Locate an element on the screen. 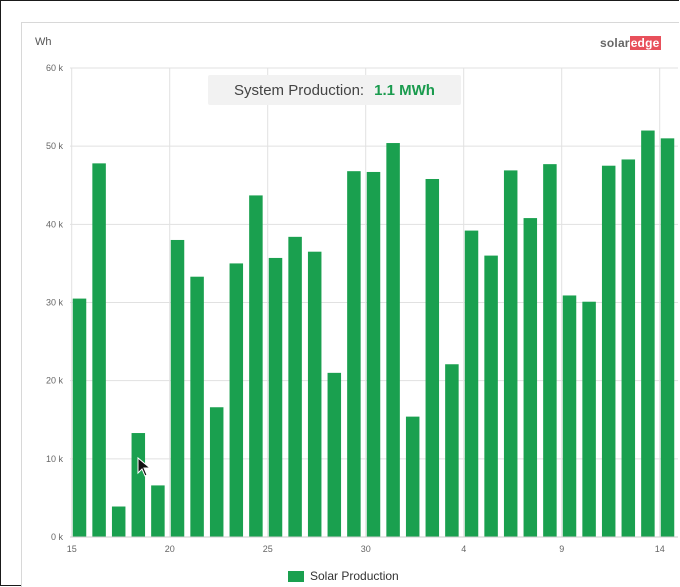  x-tick-label: 4 is located at coordinates (463, 549).